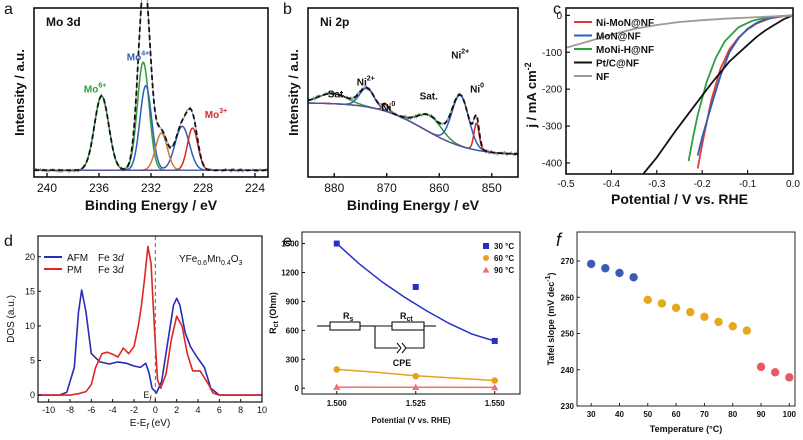  What do you see at coordinates (402, 363) in the screenshot?
I see `circuit-label: CPE` at bounding box center [402, 363].